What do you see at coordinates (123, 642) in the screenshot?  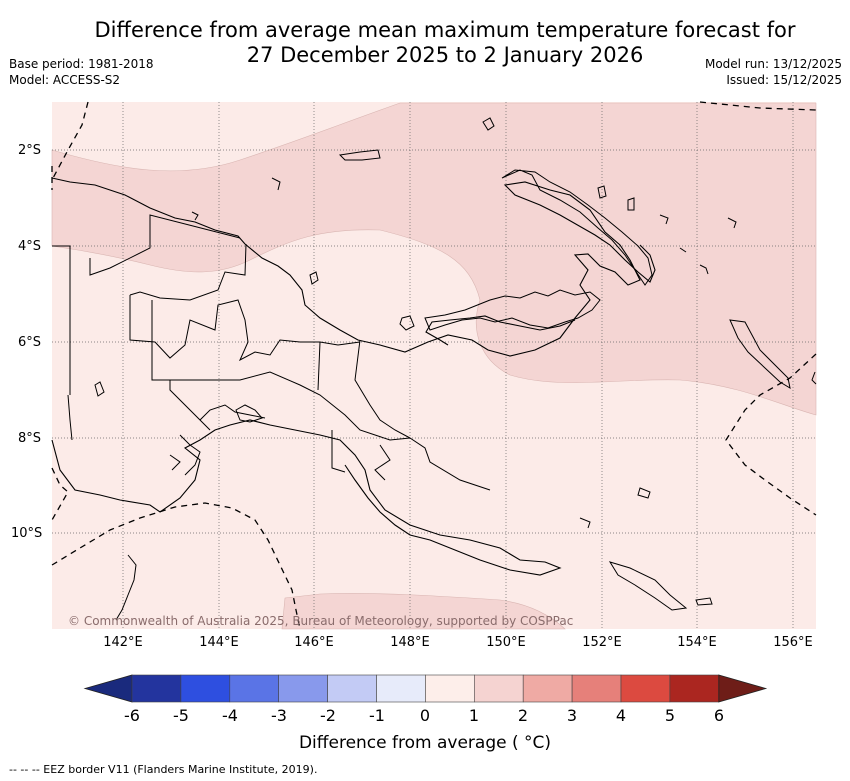 I see `lon-tick-label: 142°E` at bounding box center [123, 642].